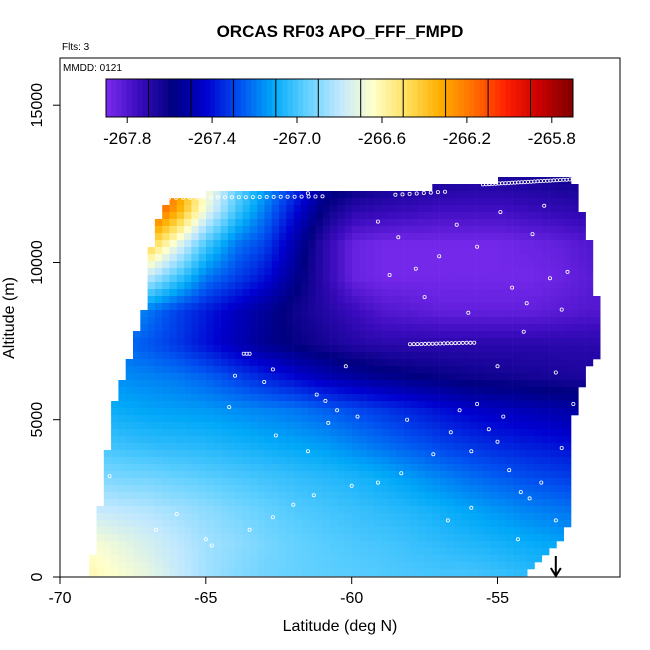 The height and width of the screenshot is (650, 650). Describe the element at coordinates (552, 138) in the screenshot. I see `colorbar-tick-label: -265.8` at that location.